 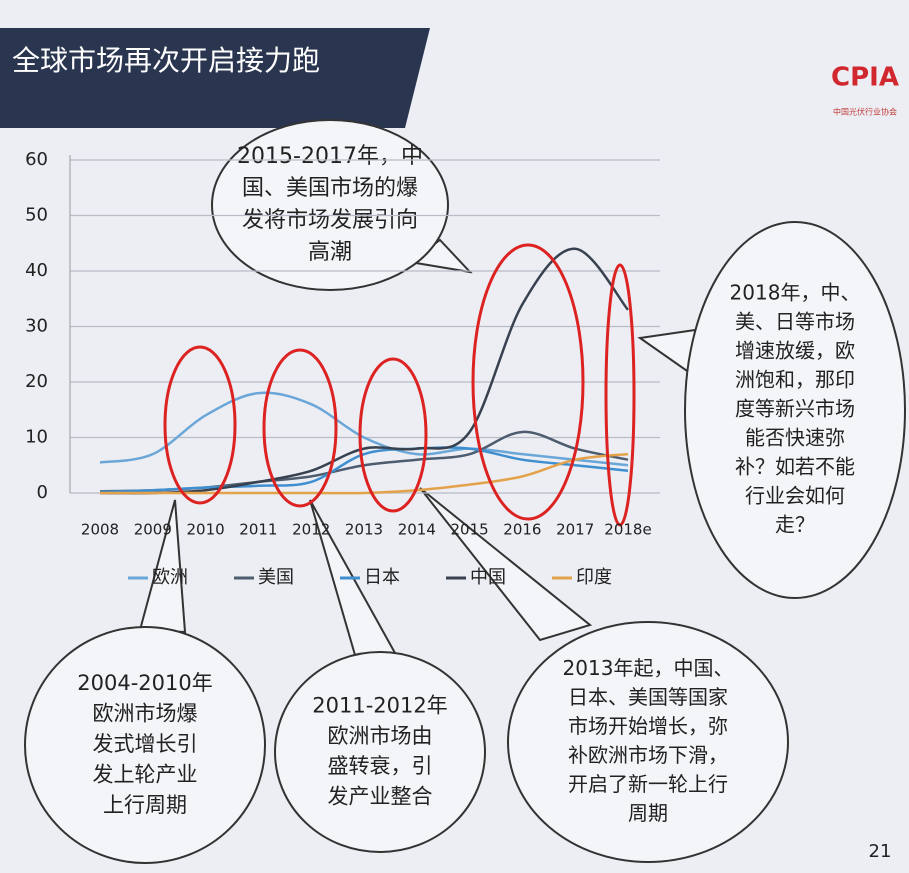 I want to click on callout-text: 2004-2010年, so click(x=144, y=683).